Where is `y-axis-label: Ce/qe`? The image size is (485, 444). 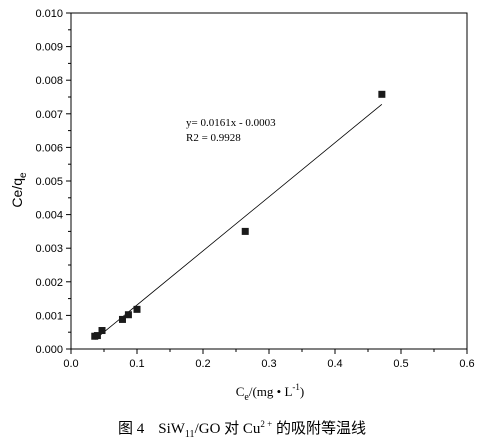
y-axis-label: Ce/qe is located at coordinates (19, 190).